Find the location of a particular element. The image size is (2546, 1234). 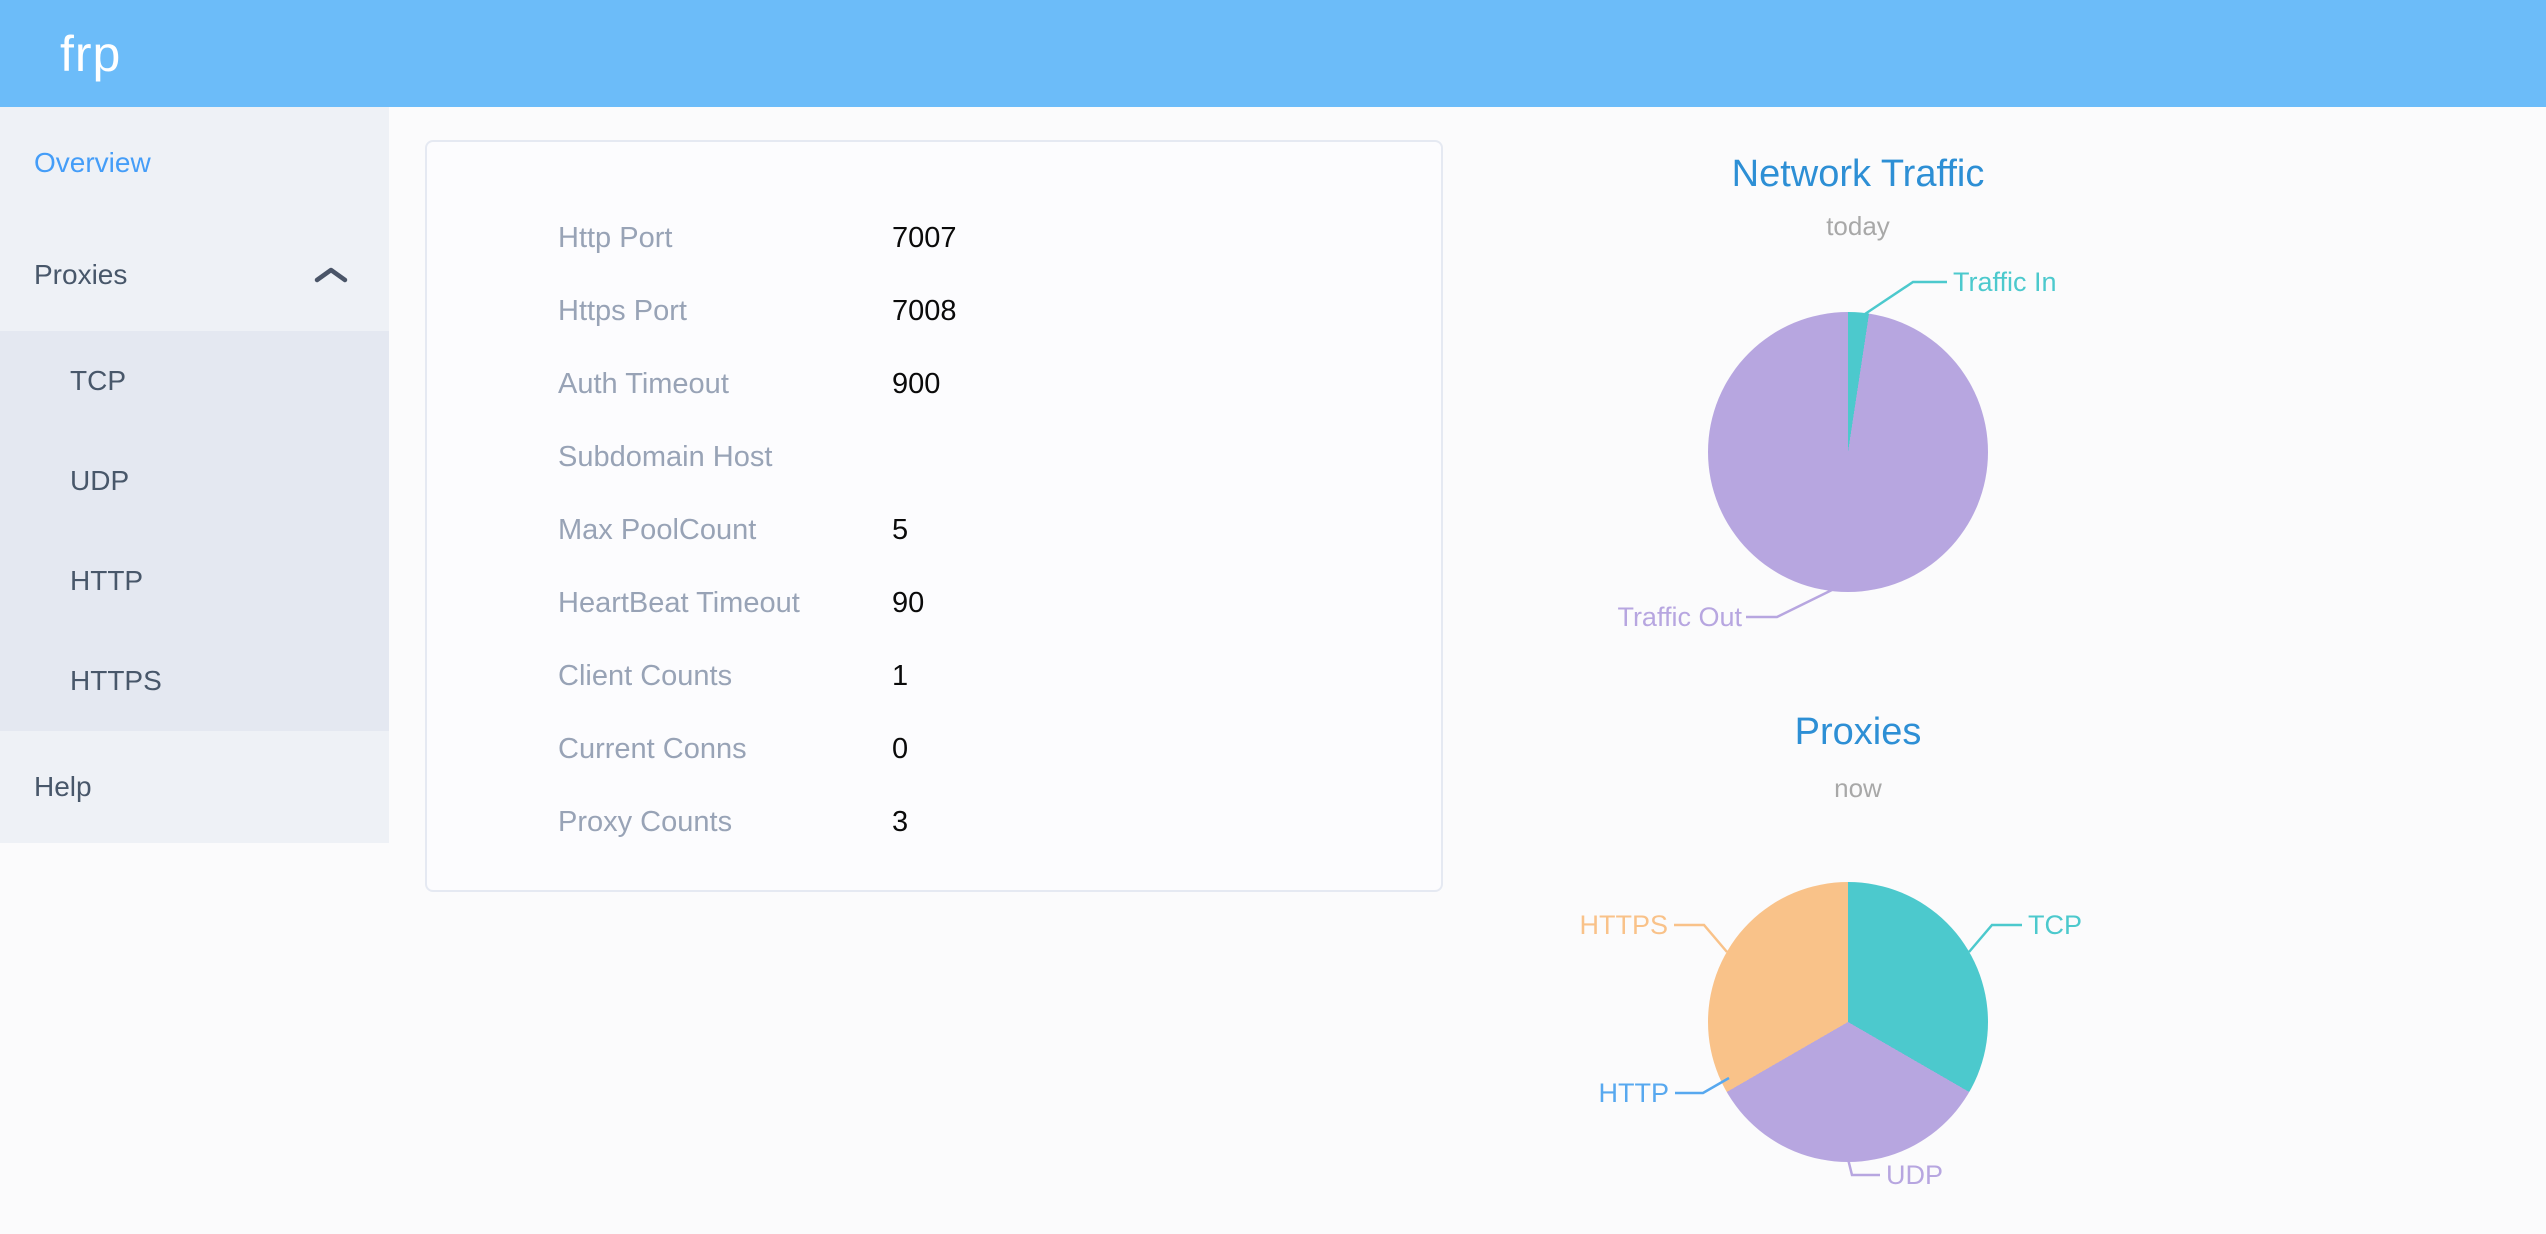

info-label: Https Port is located at coordinates (622, 311).